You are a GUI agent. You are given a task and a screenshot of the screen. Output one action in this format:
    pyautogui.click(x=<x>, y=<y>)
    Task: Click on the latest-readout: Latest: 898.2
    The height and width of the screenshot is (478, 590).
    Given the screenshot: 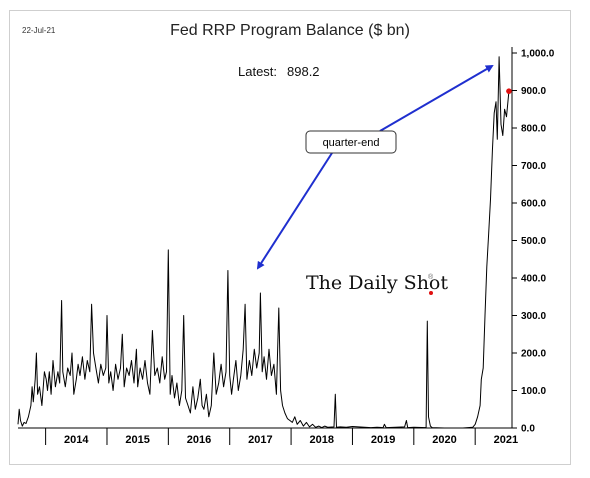 What is the action you would take?
    pyautogui.click(x=279, y=71)
    